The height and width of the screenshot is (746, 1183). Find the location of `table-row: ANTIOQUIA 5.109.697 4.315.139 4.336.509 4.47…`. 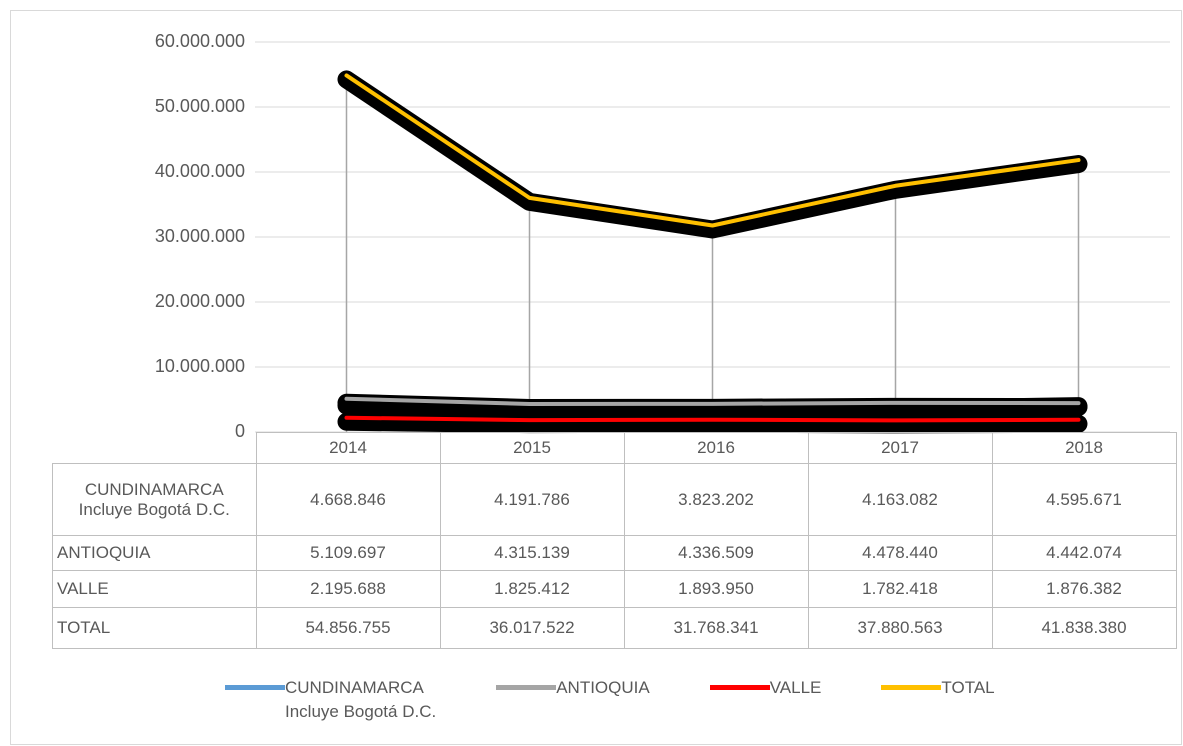

table-row: ANTIOQUIA 5.109.697 4.315.139 4.336.509 4.47… is located at coordinates (614, 553).